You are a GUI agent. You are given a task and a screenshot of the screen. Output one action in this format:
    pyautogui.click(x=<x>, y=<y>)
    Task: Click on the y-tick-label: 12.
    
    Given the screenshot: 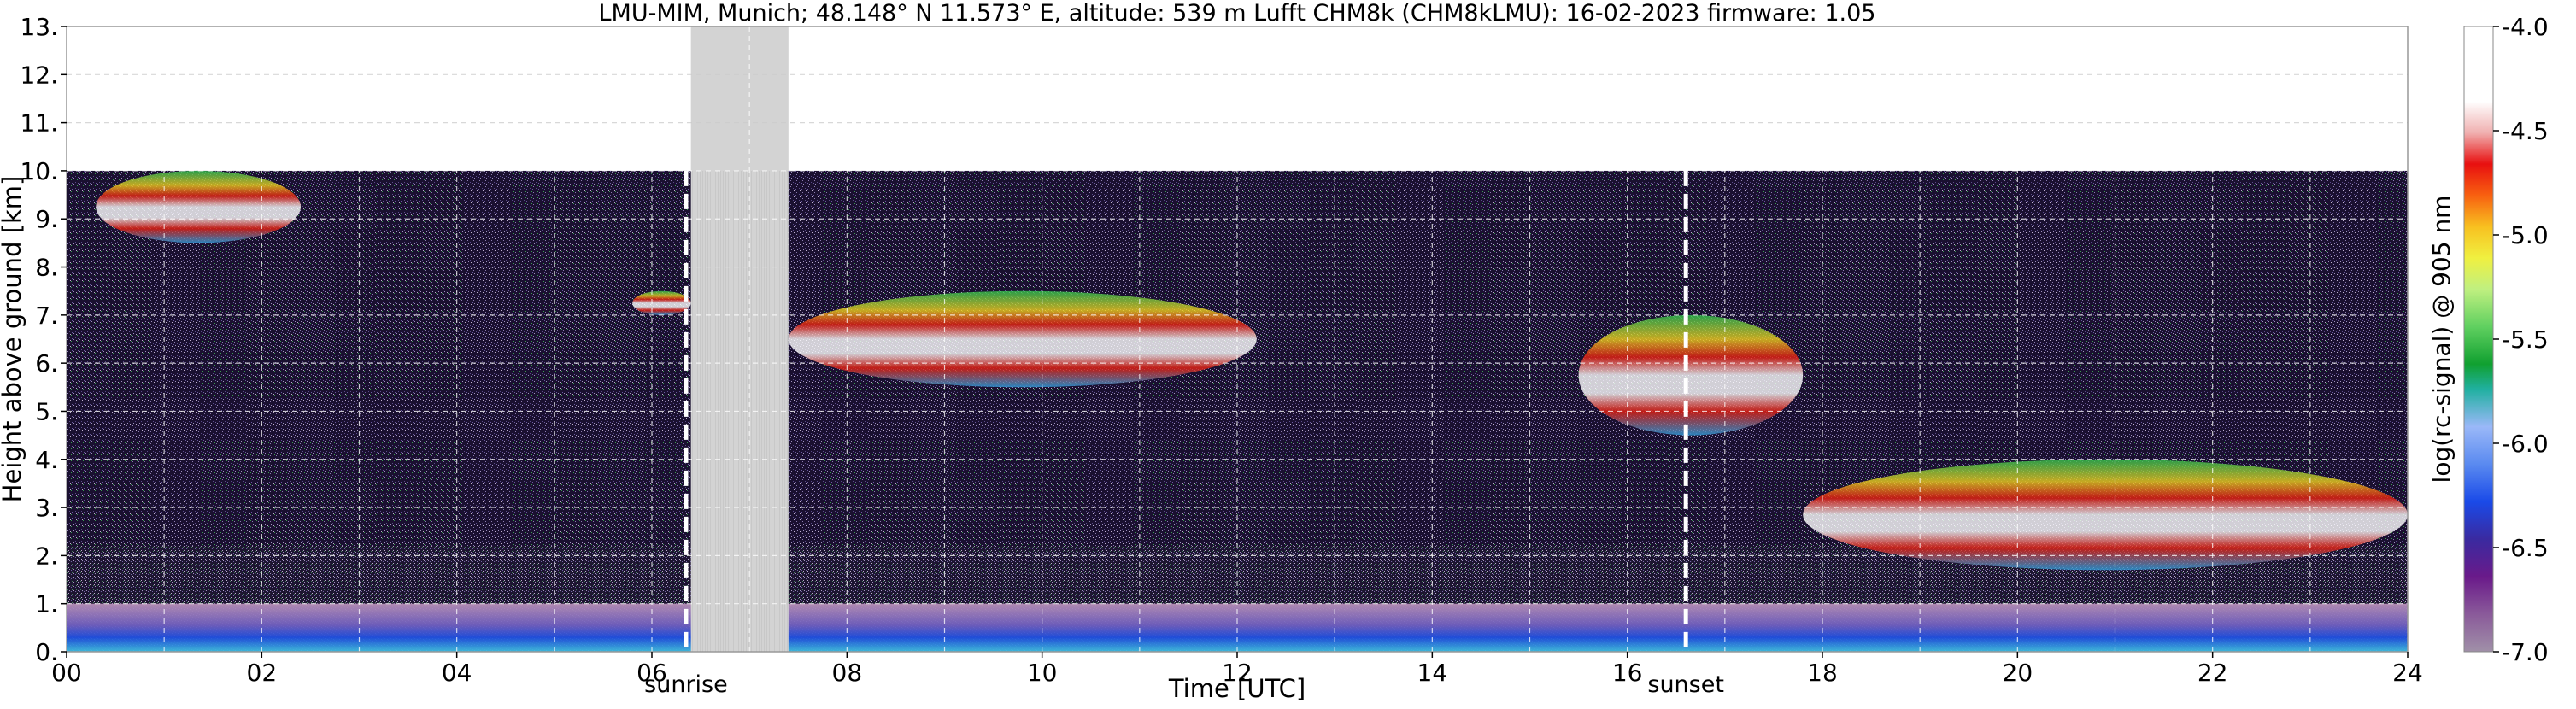 What is the action you would take?
    pyautogui.click(x=39, y=75)
    